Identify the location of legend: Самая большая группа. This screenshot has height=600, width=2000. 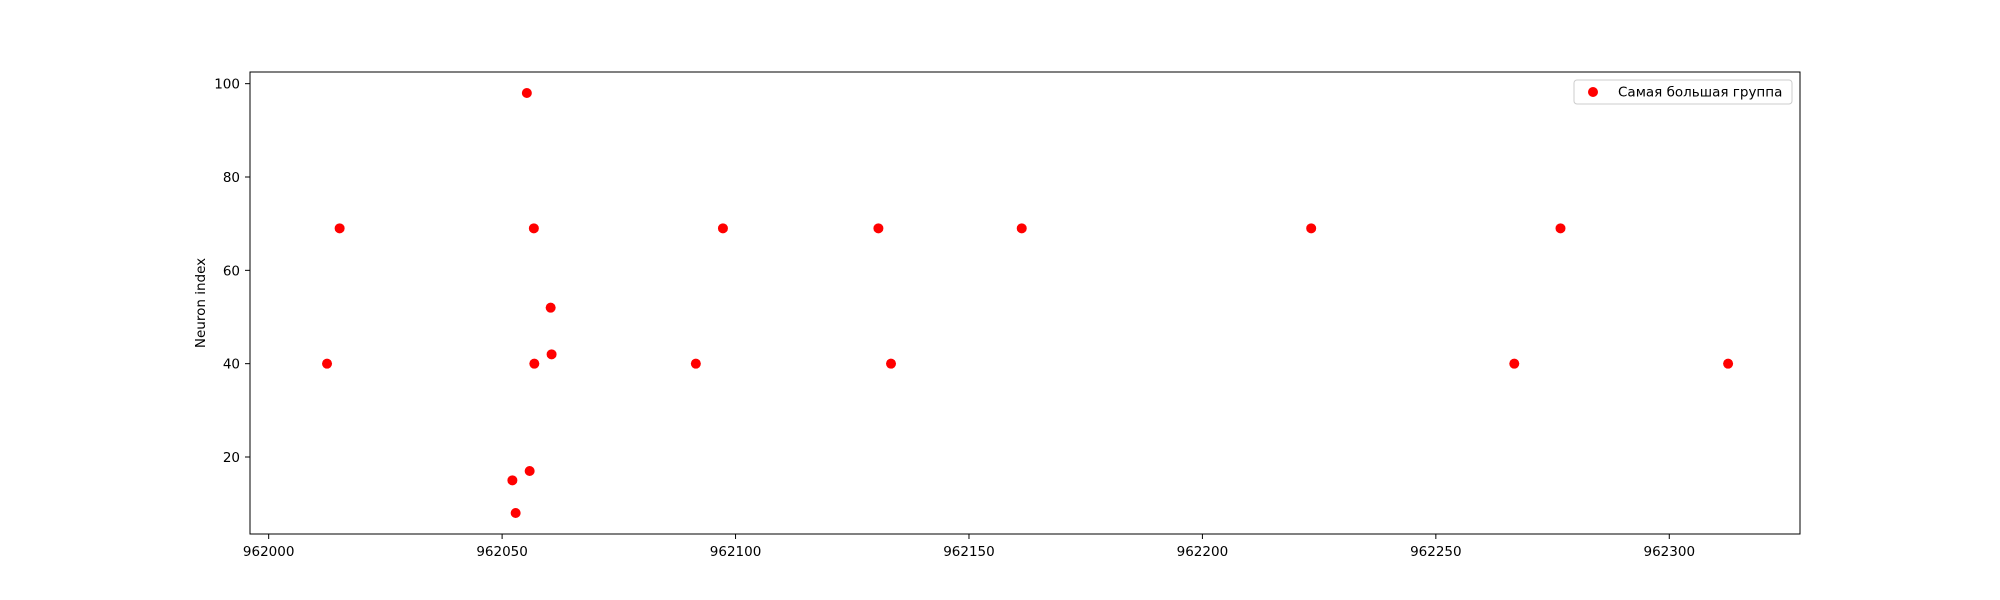
(1683, 92).